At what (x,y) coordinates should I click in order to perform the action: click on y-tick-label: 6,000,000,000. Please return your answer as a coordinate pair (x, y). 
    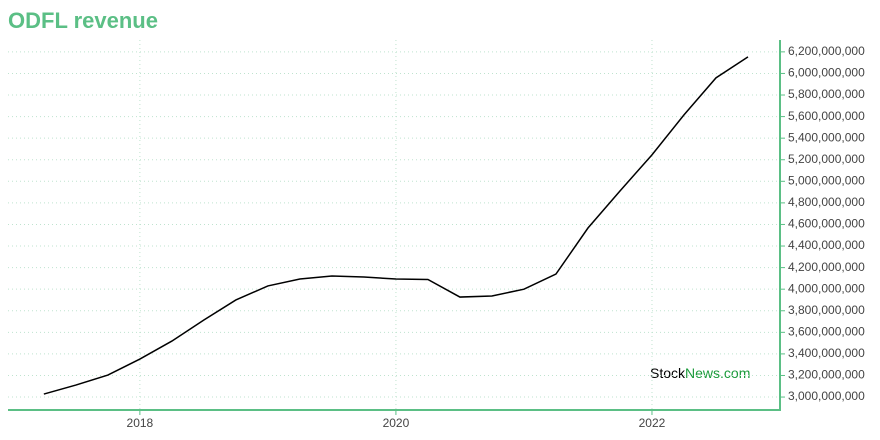
    Looking at the image, I should click on (826, 73).